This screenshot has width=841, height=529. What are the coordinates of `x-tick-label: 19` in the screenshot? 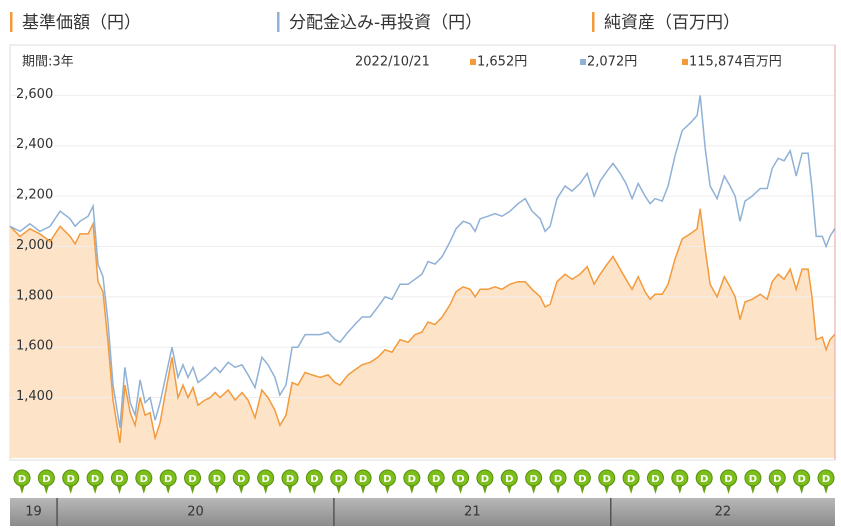 It's located at (33, 512).